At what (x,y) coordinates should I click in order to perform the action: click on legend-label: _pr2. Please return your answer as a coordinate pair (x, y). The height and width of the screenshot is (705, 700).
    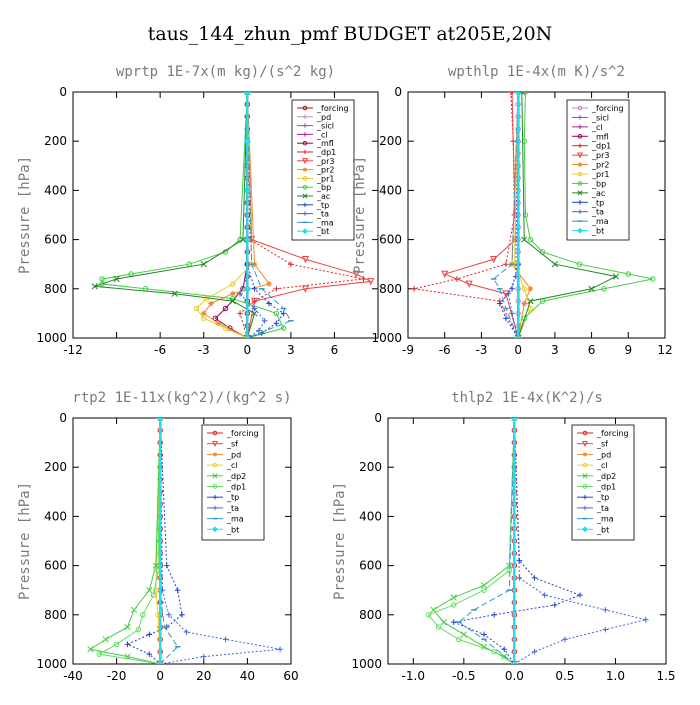
    Looking at the image, I should click on (325, 170).